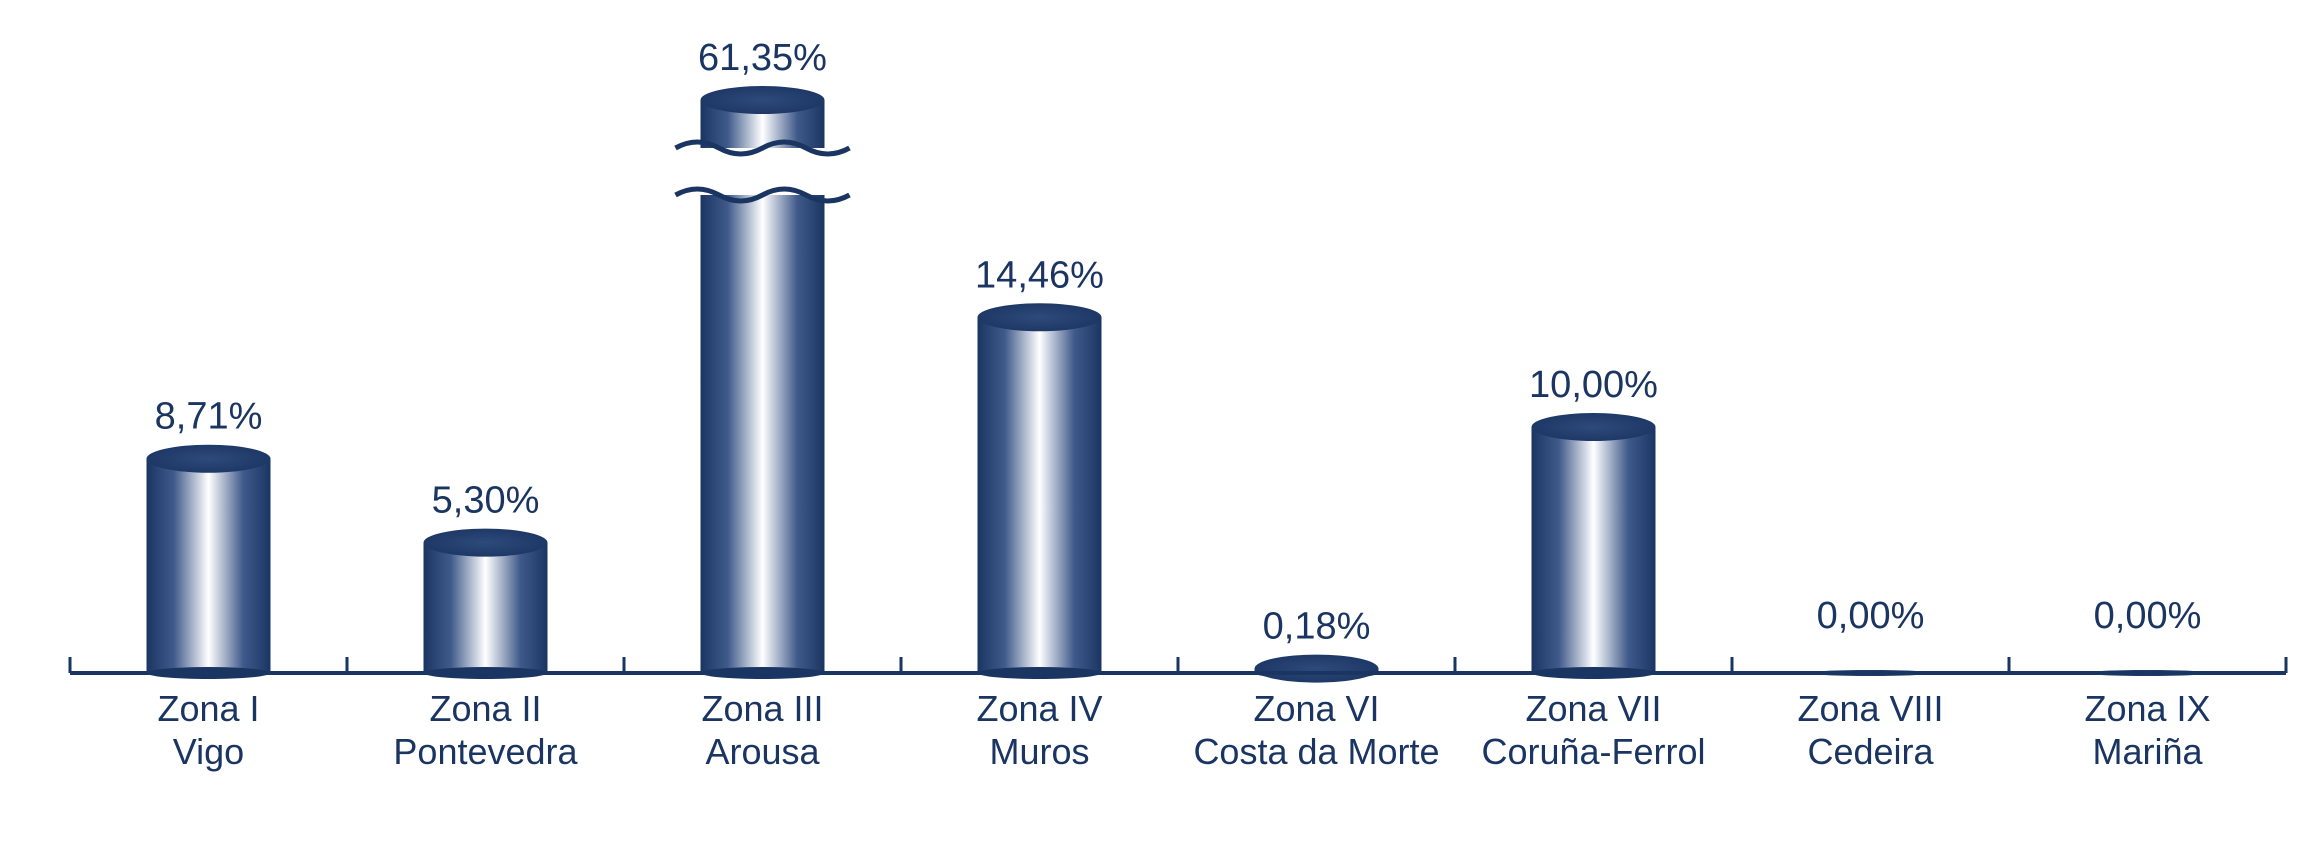  Describe the element at coordinates (208, 730) in the screenshot. I see `category-label: Zona I Vigo` at that location.